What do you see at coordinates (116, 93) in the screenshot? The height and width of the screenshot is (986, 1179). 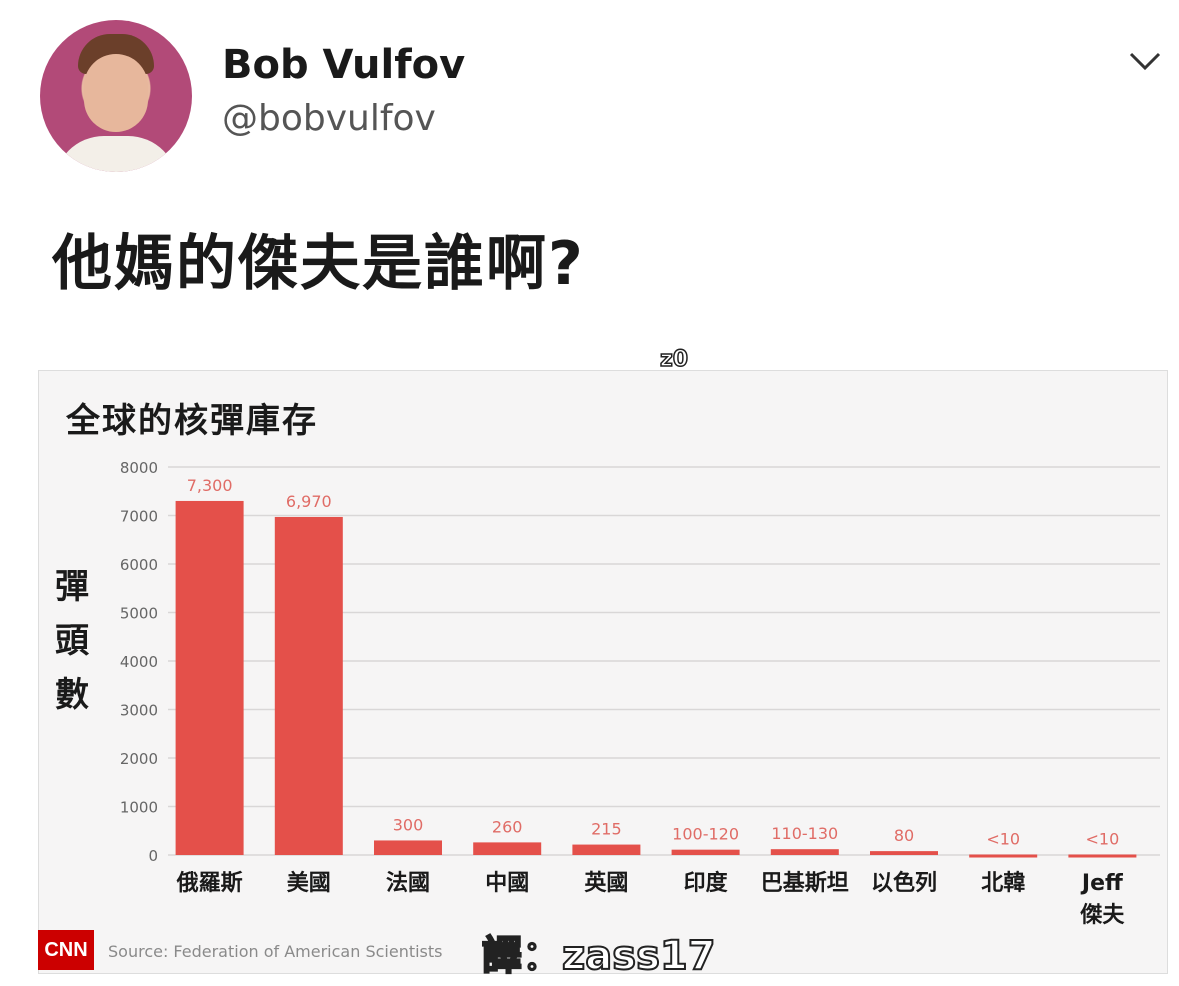 I see `avatar-face` at bounding box center [116, 93].